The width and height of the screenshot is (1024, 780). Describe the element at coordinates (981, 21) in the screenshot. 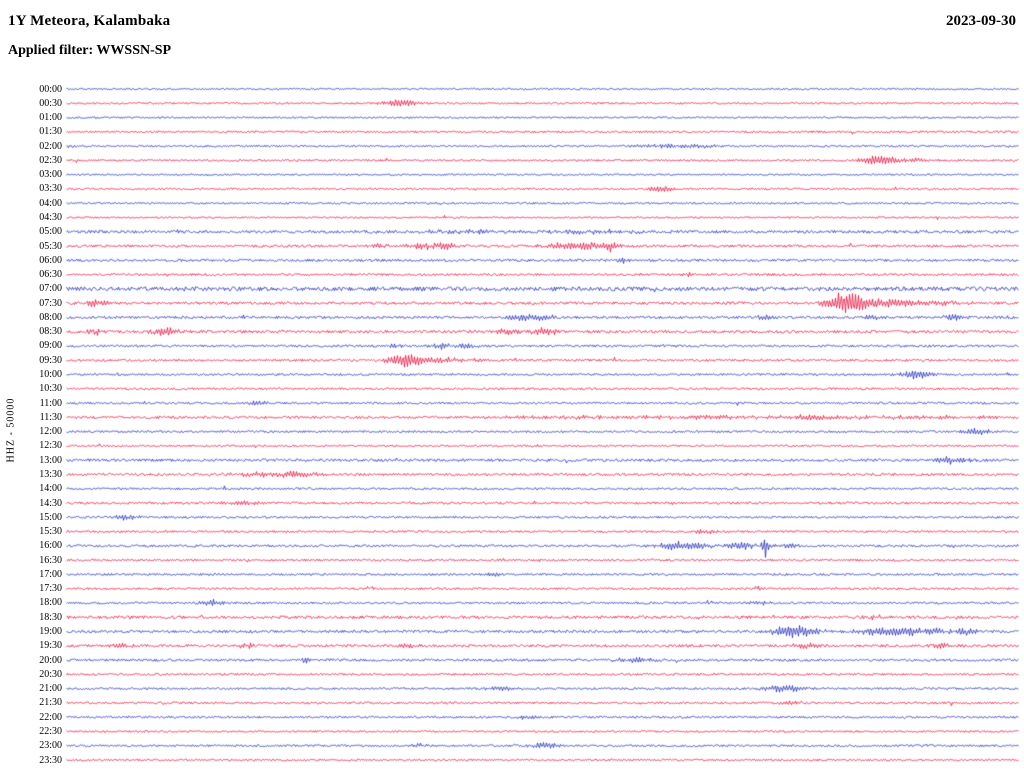

I see `date-label: 2023-09-30` at that location.